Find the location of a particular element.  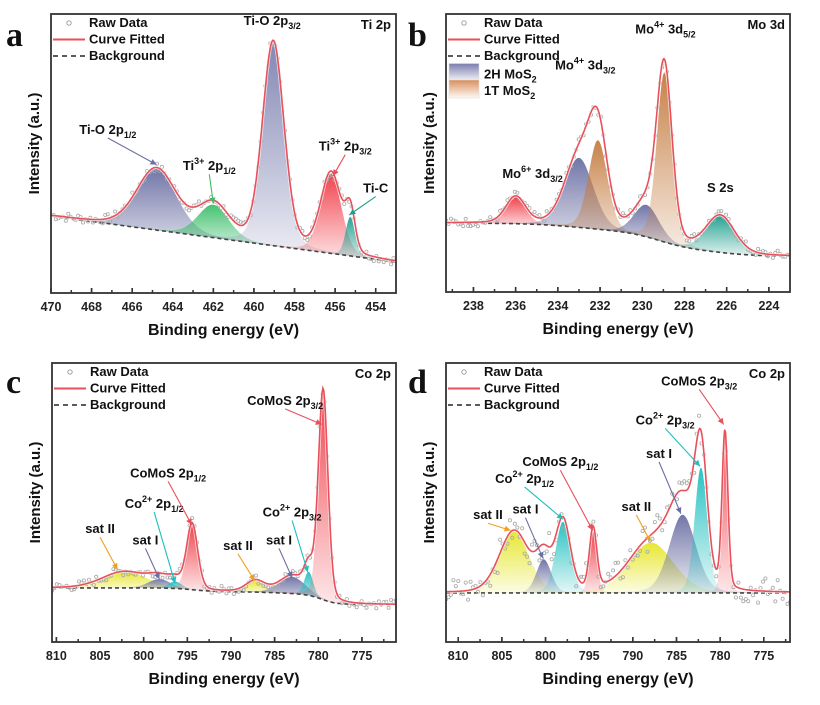

legend-item: 1T MoS2 is located at coordinates (491, 90).